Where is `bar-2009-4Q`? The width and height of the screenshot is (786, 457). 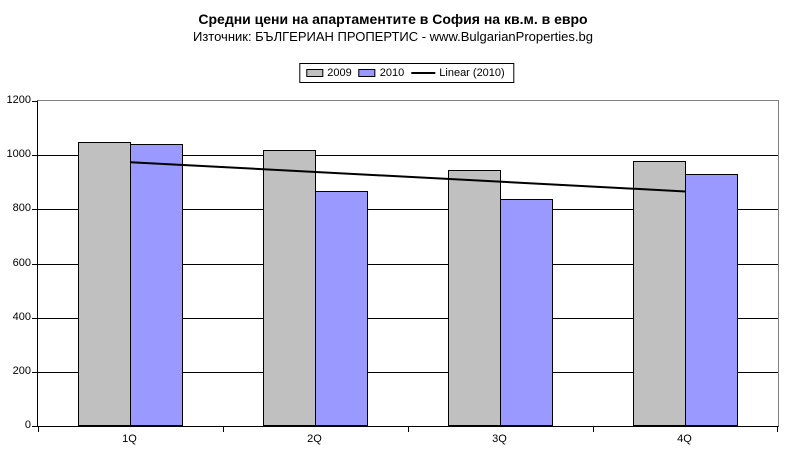
bar-2009-4Q is located at coordinates (659, 293).